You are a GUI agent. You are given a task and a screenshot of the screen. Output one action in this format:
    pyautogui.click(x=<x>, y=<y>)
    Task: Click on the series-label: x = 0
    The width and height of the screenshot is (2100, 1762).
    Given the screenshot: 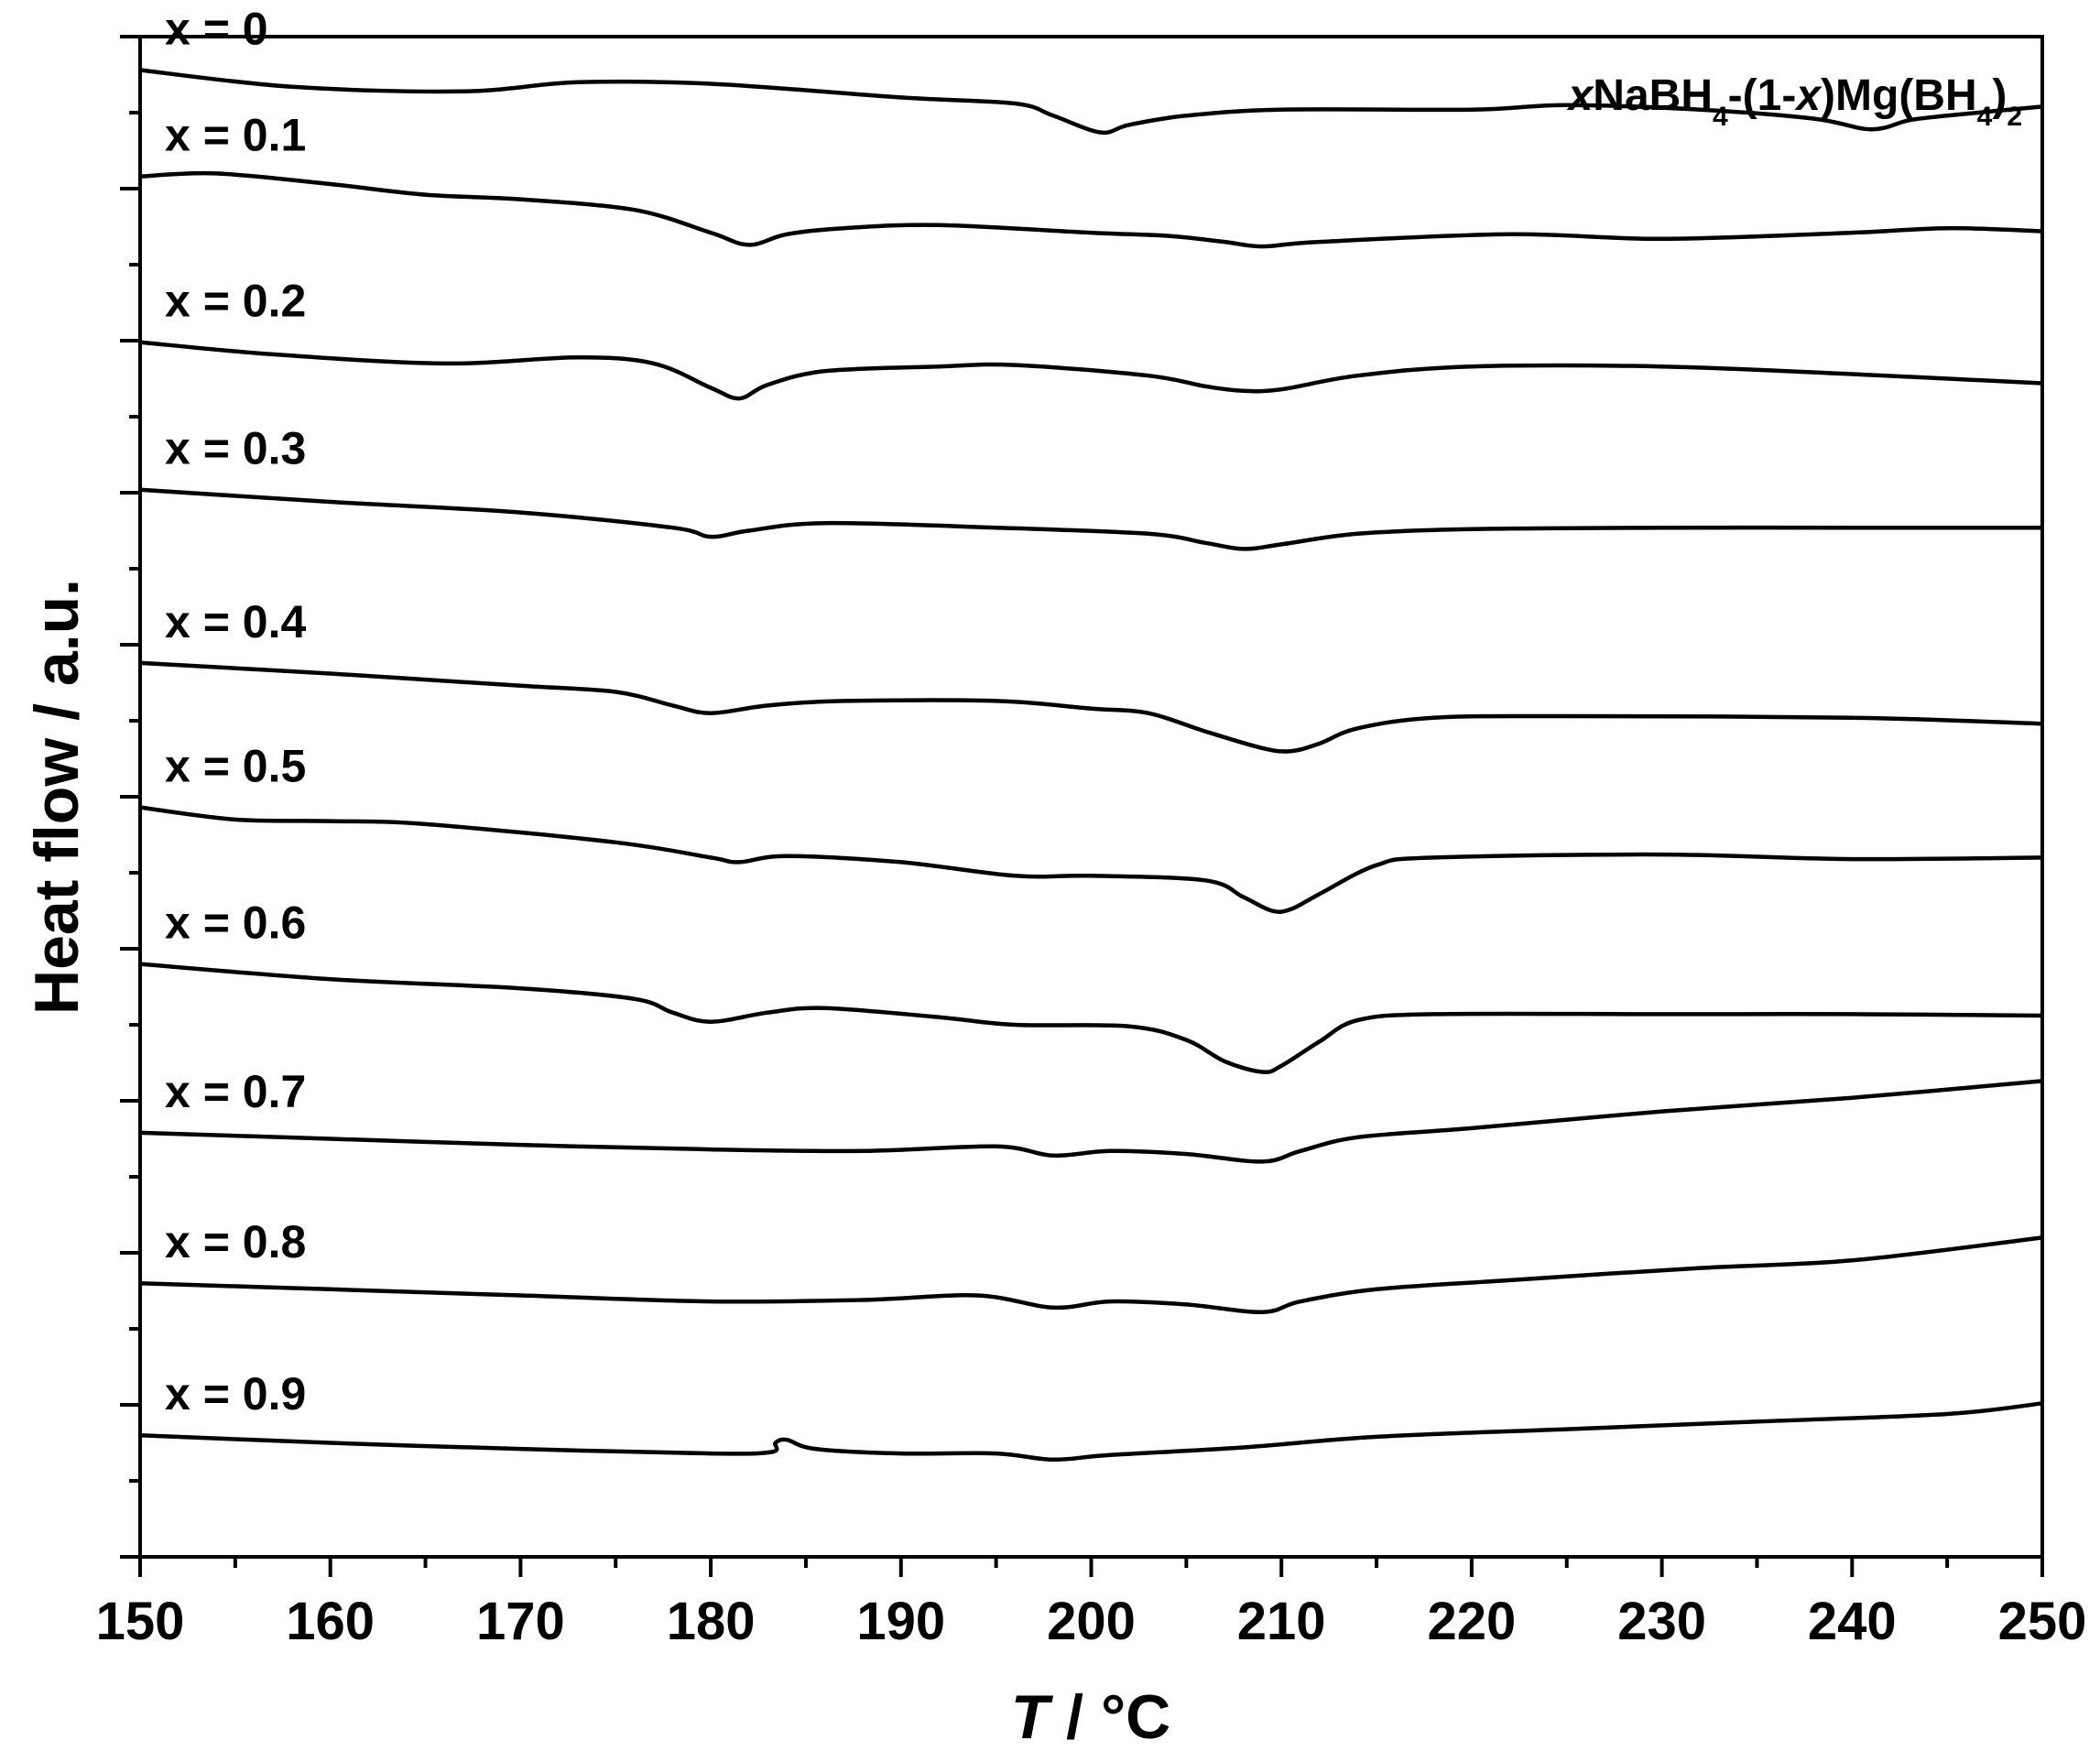 What is the action you would take?
    pyautogui.click(x=216, y=29)
    